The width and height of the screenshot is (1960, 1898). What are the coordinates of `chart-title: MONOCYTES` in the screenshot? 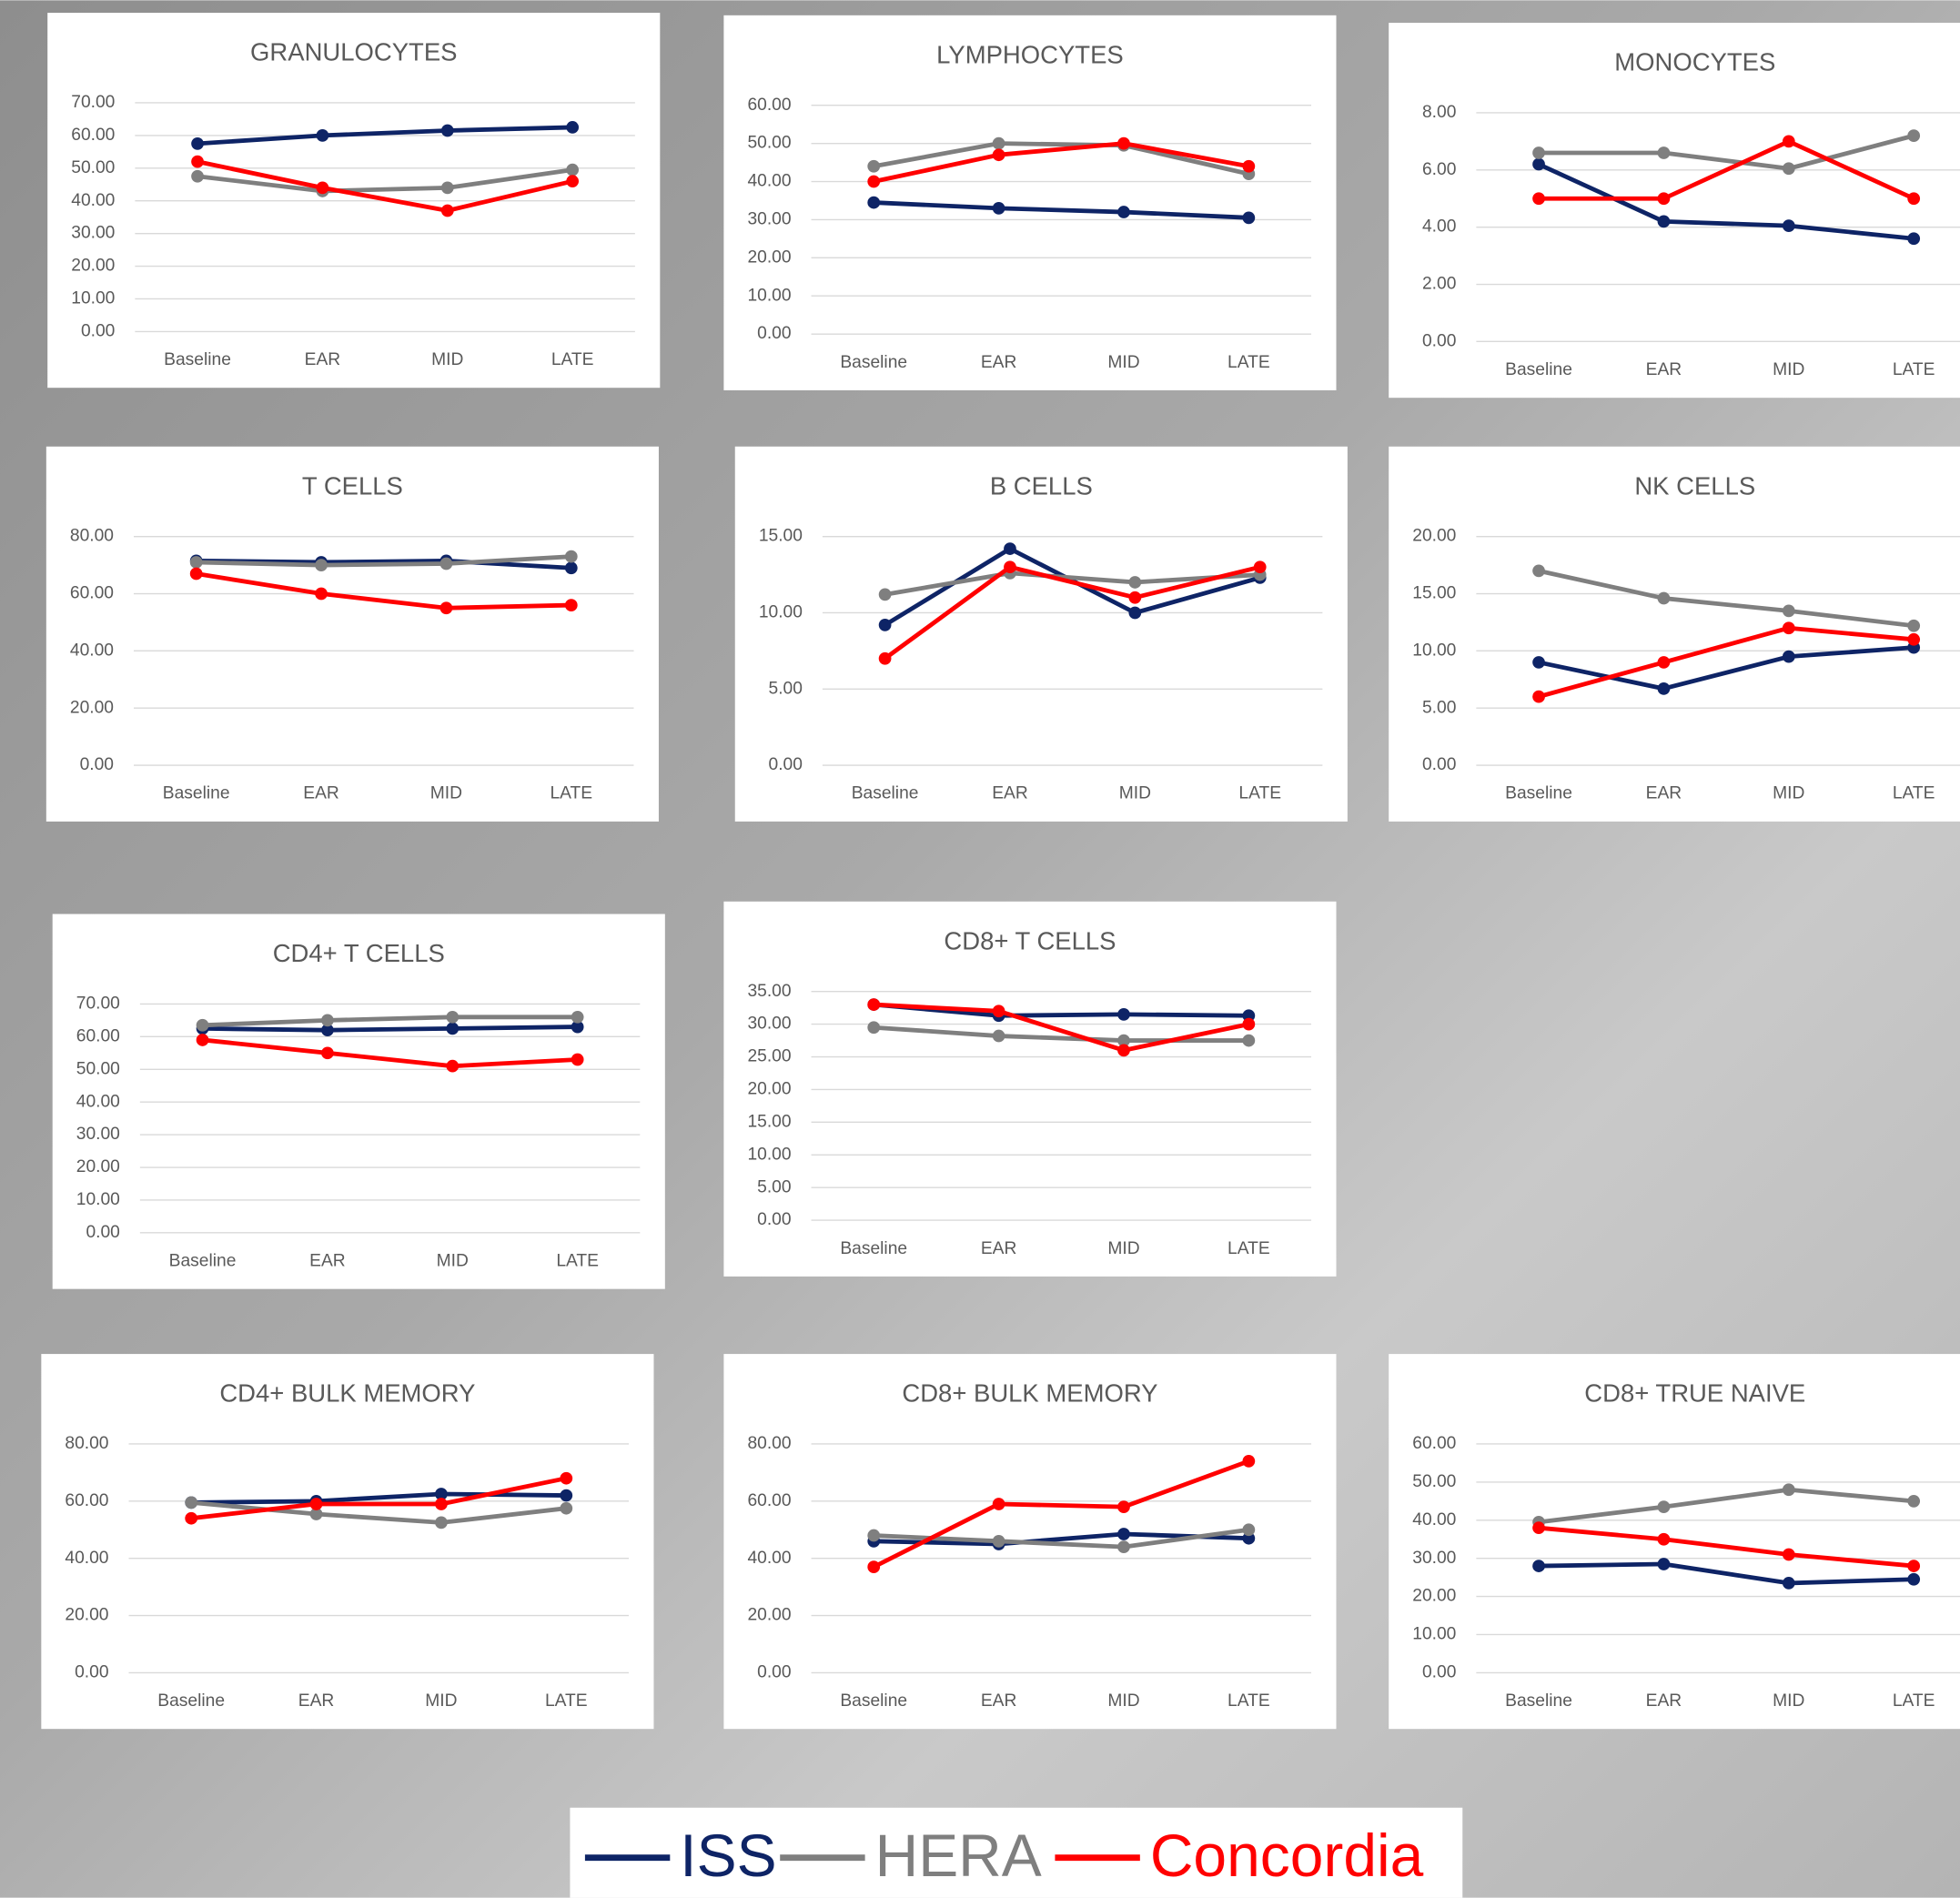 It's located at (1694, 62).